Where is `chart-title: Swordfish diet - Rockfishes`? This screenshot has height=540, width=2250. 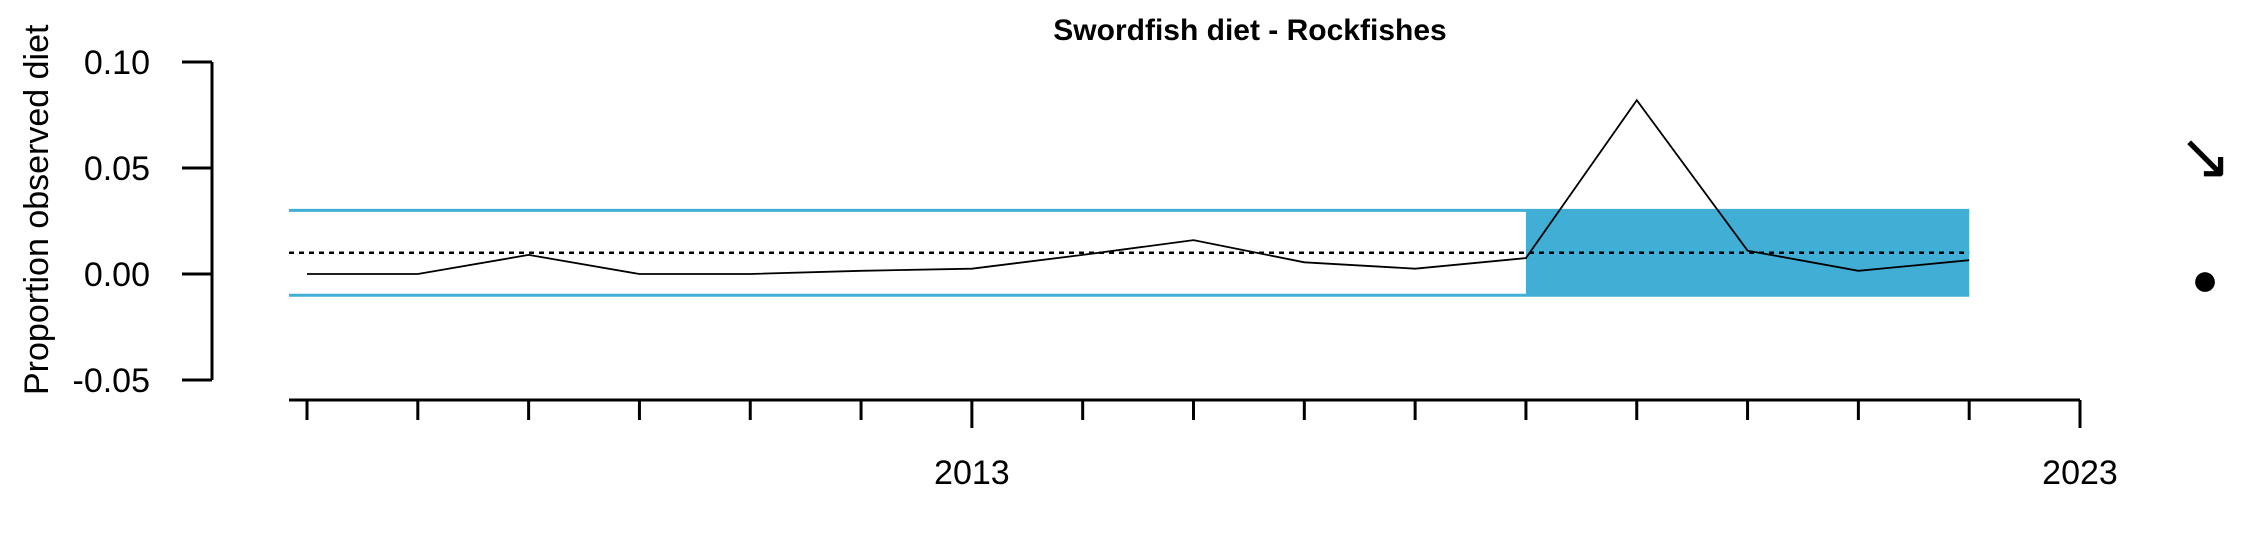
chart-title: Swordfish diet - Rockfishes is located at coordinates (1249, 30).